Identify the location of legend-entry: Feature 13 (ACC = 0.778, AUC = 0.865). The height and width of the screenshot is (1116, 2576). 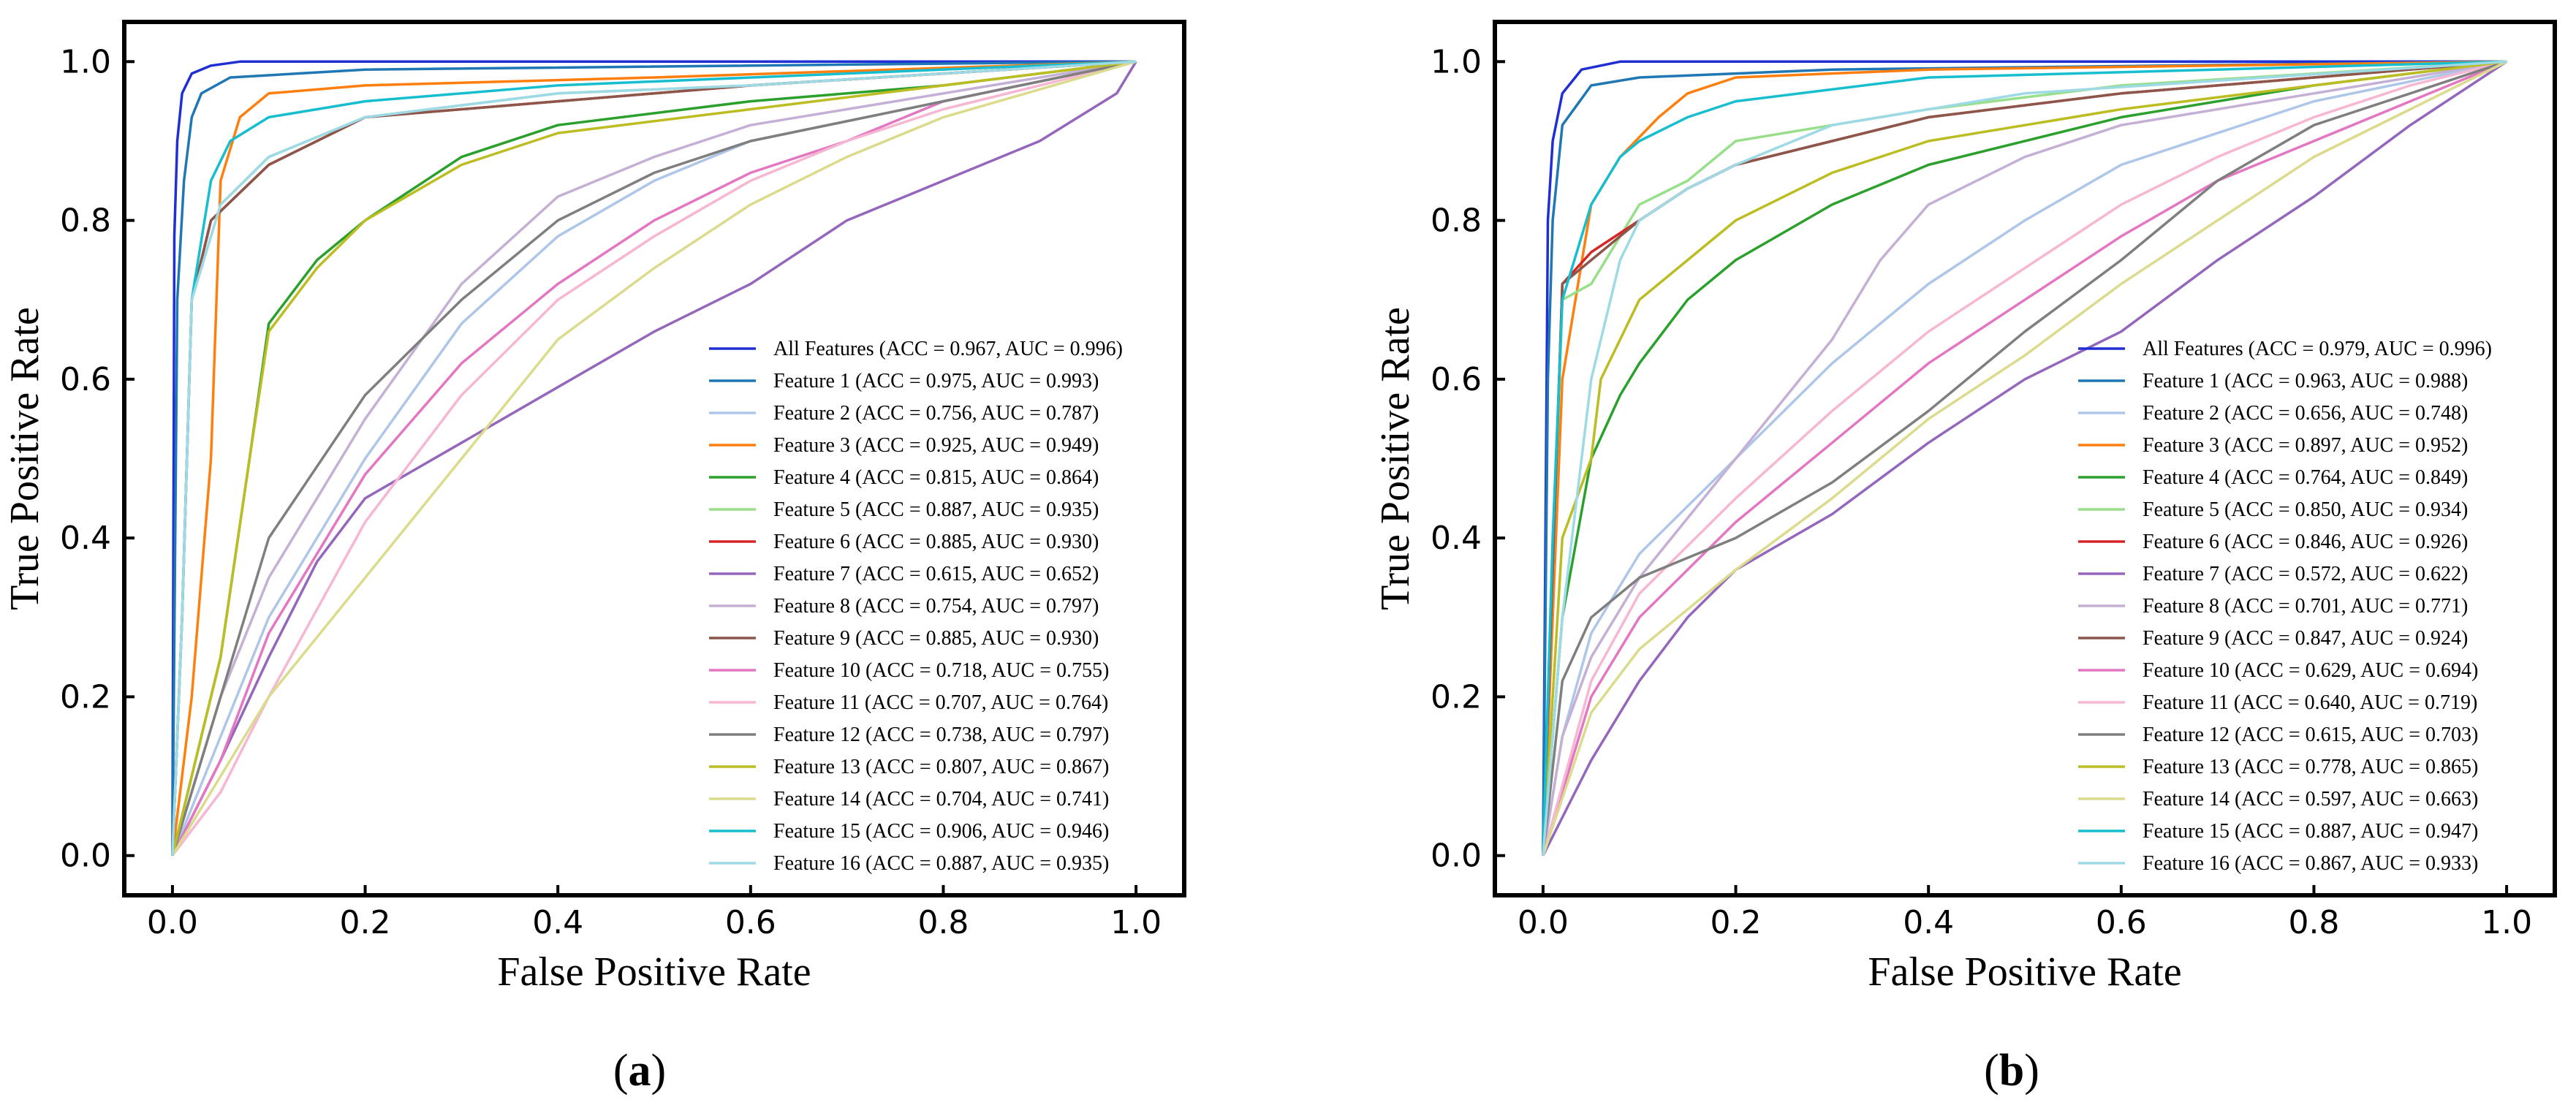
(2310, 767).